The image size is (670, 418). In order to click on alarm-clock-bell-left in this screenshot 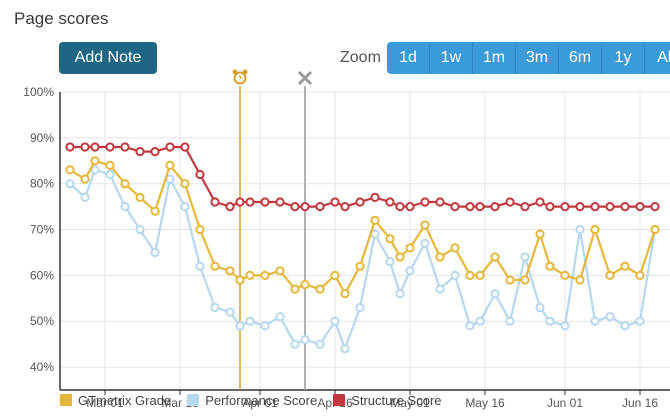, I will do `click(235, 72)`.